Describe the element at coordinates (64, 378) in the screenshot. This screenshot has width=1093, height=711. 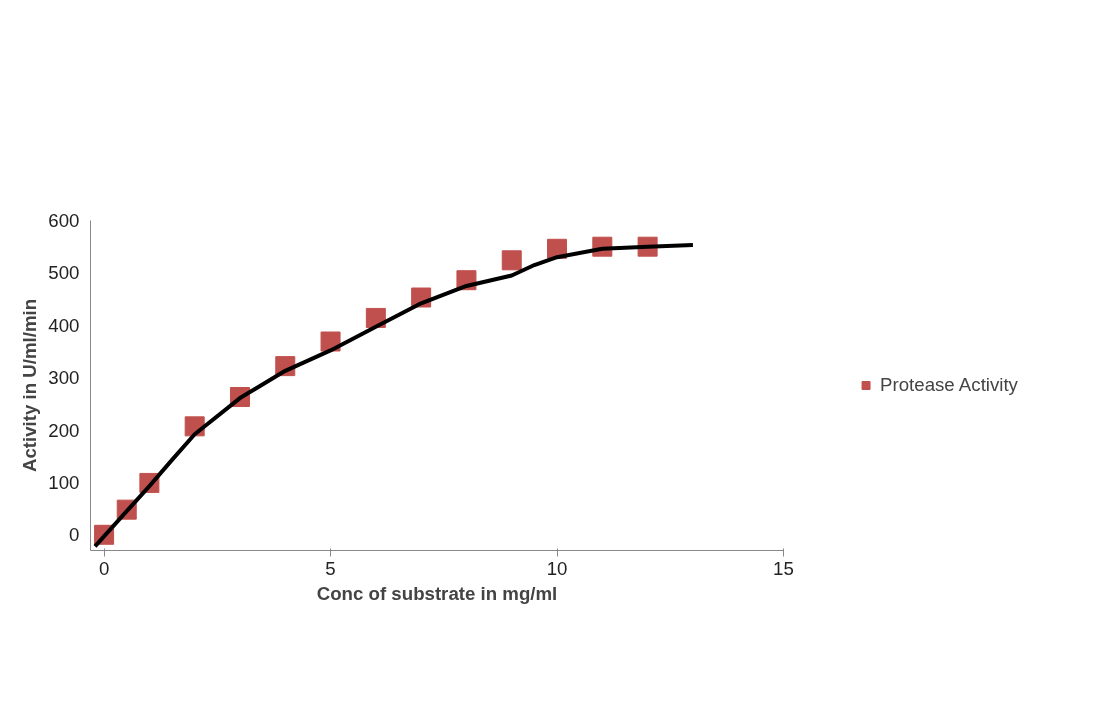
I see `y-tick-label: 300` at that location.